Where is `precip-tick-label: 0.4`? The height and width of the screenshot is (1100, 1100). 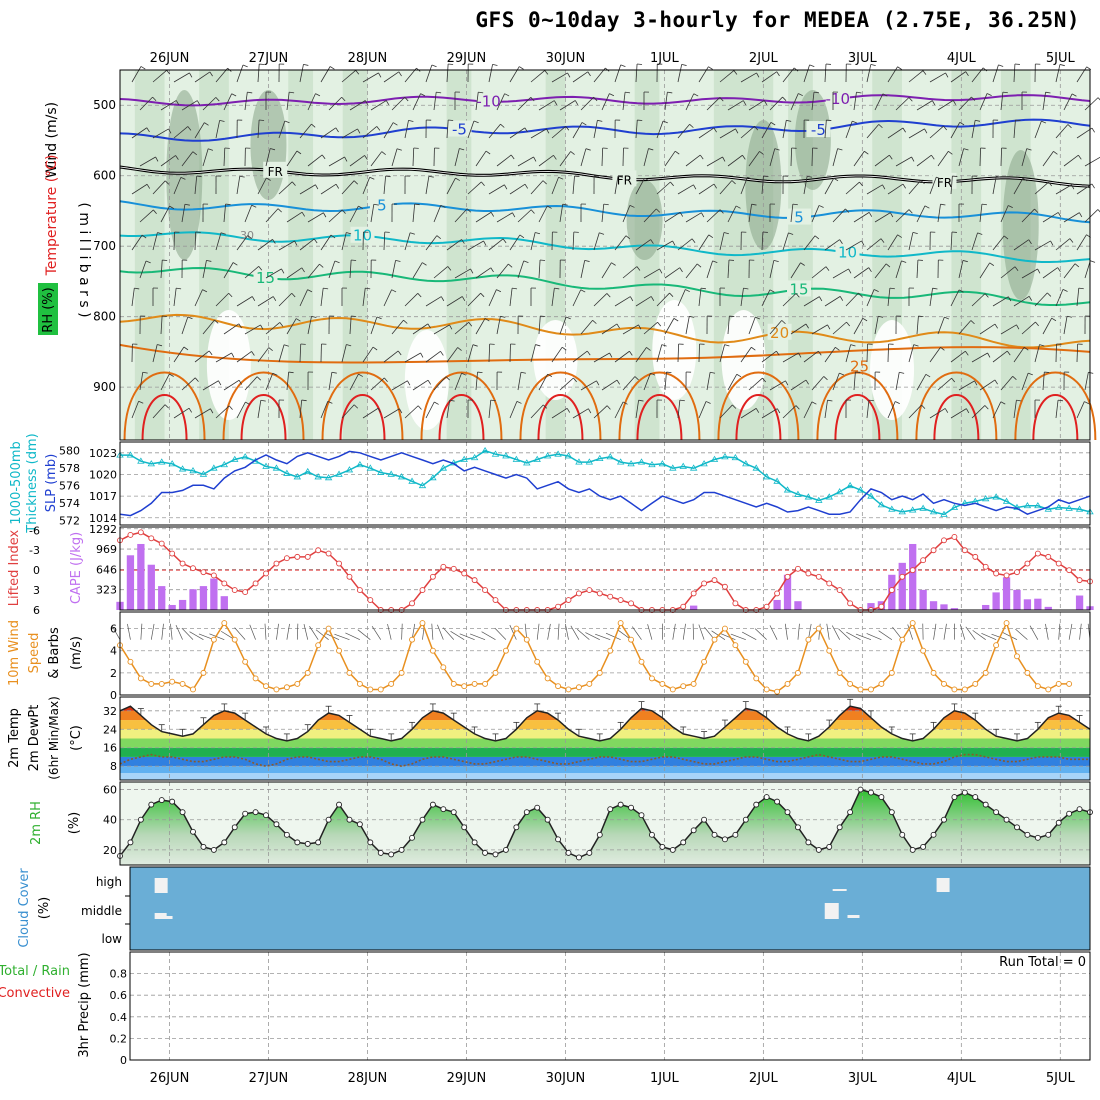 precip-tick-label: 0.4 is located at coordinates (119, 1017).